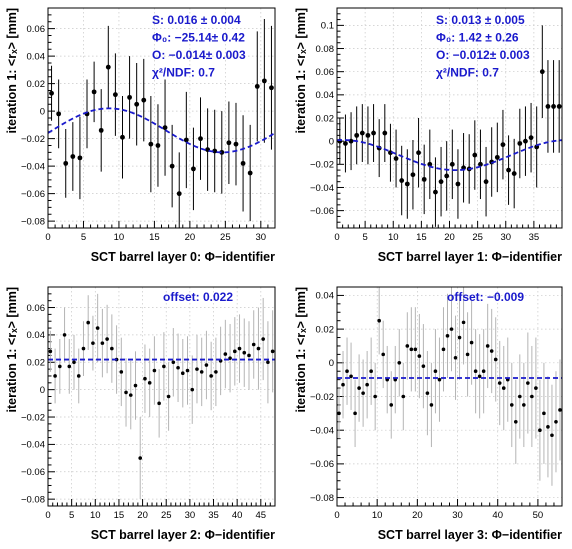 This screenshot has height=549, width=572. What do you see at coordinates (36, 335) in the screenshot?
I see `y-tick-label: 0.04` at bounding box center [36, 335].